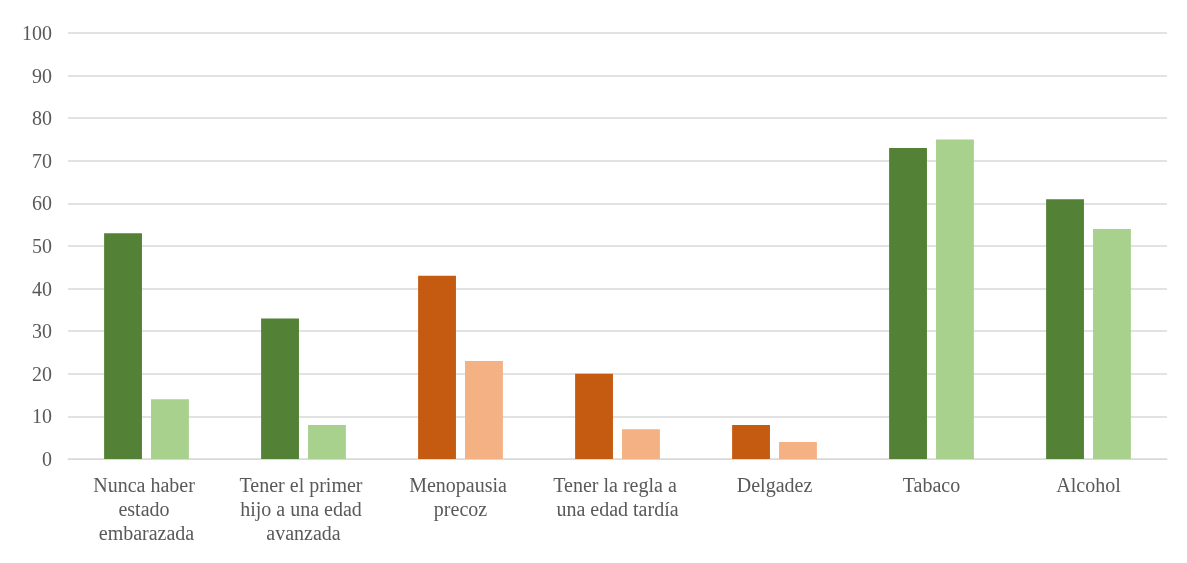 The width and height of the screenshot is (1187, 563). What do you see at coordinates (146, 509) in the screenshot?
I see `x-tick-label: Nunca haber estado embarazada` at bounding box center [146, 509].